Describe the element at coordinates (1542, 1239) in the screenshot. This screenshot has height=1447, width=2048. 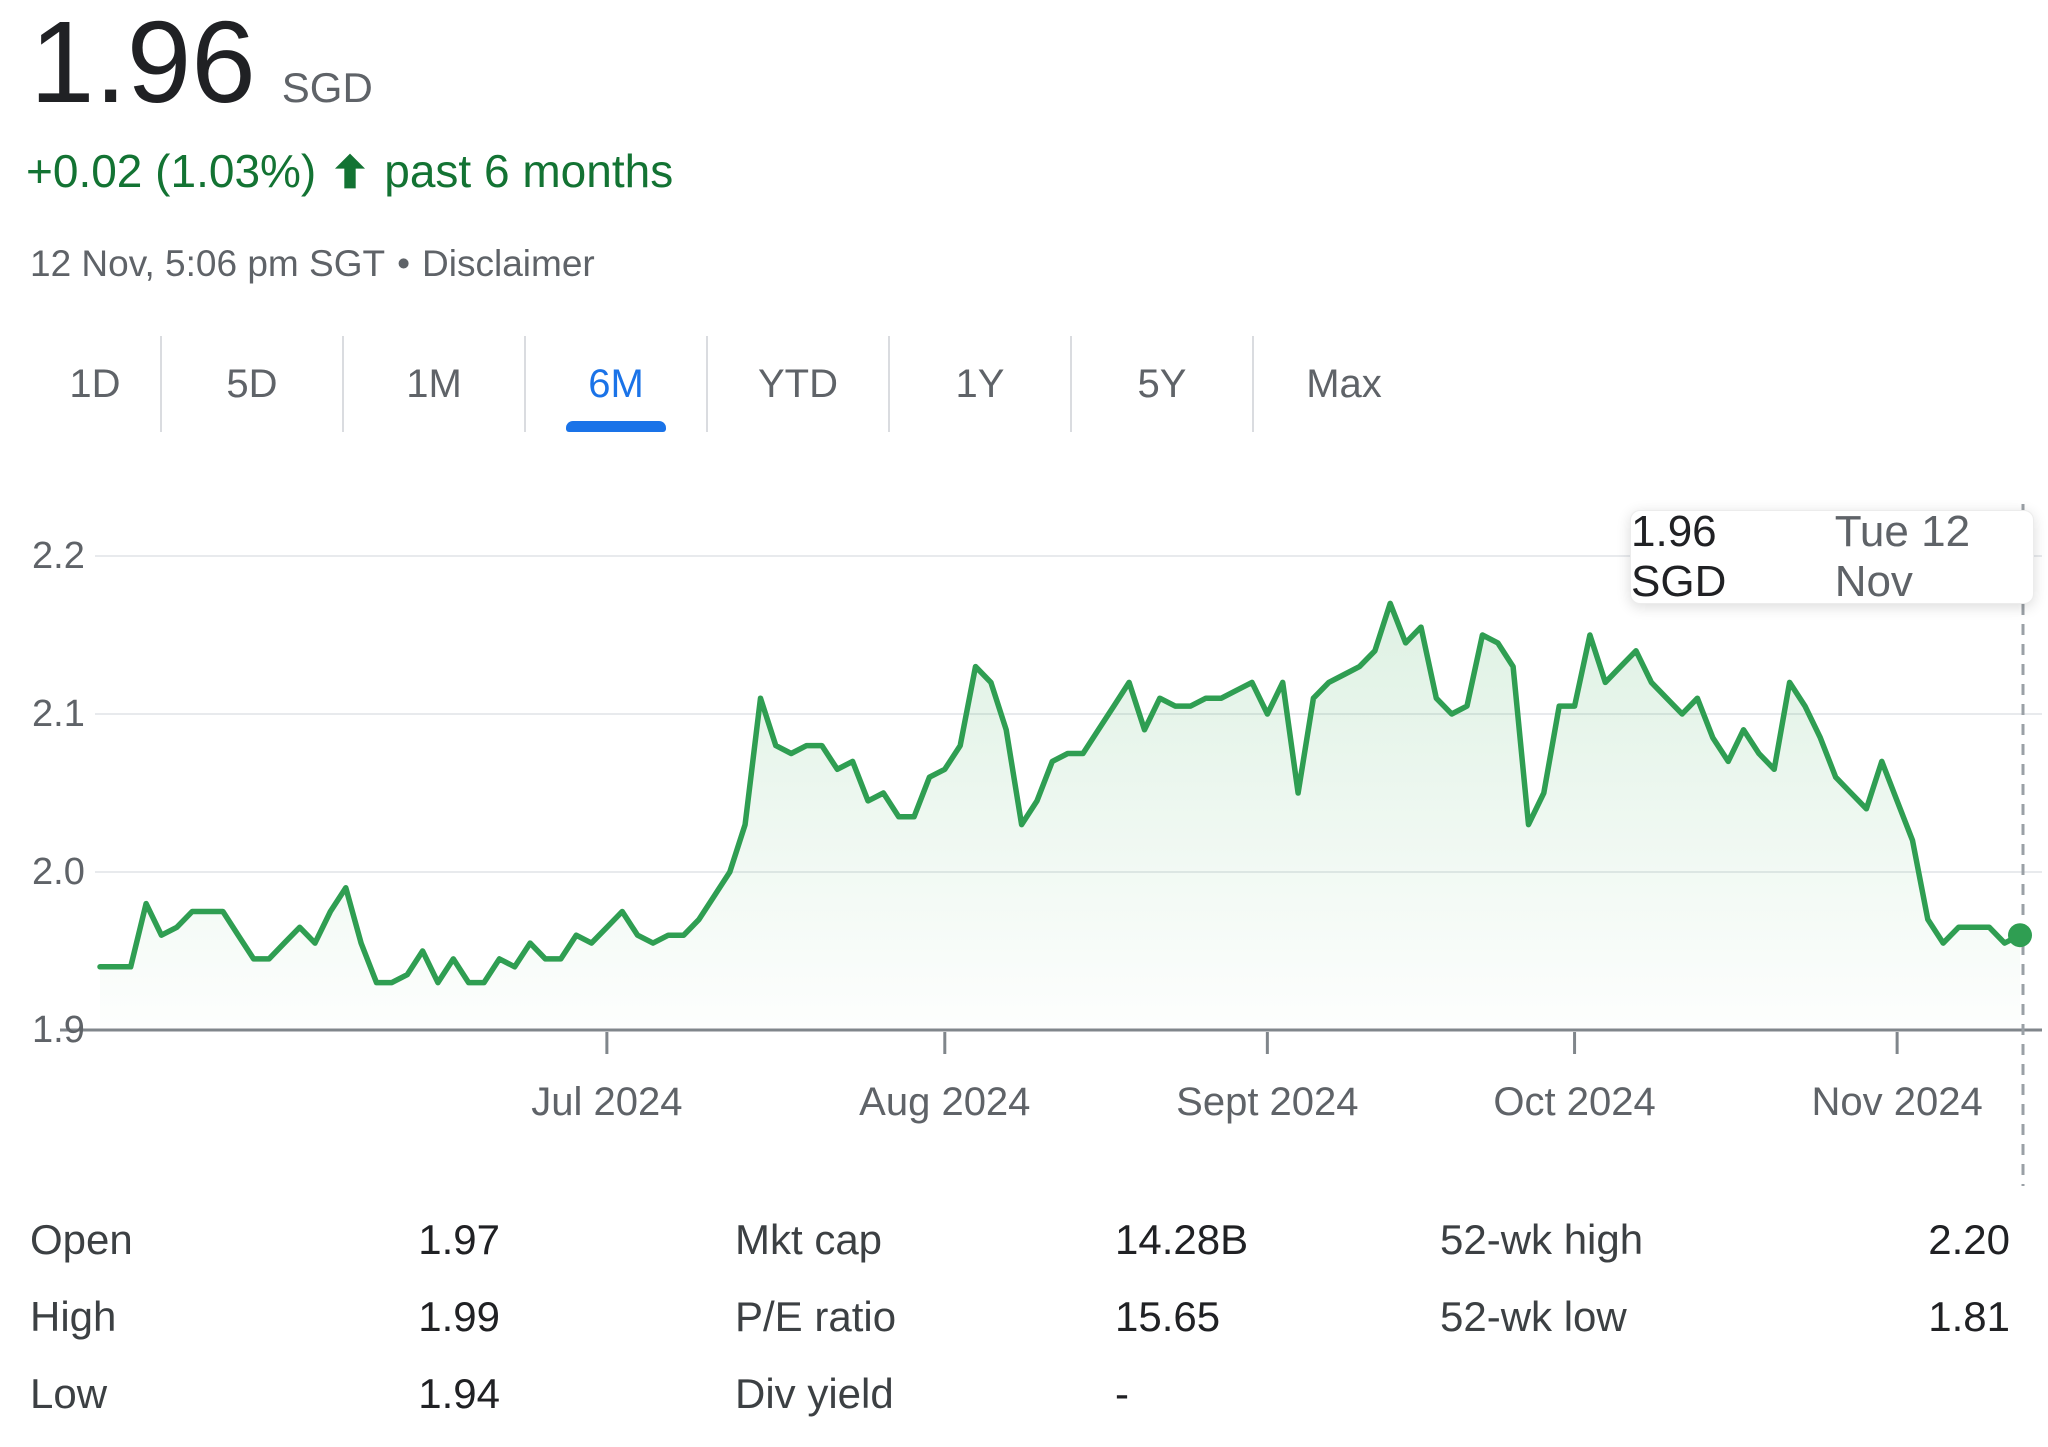
I see `stat-label: 52-wk high` at that location.